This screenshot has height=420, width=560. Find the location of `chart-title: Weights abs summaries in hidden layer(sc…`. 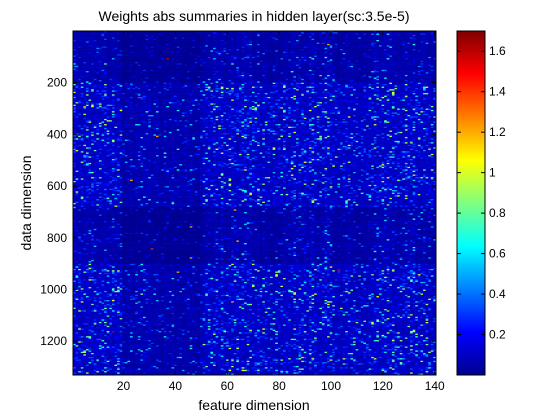

chart-title: Weights abs summaries in hidden layer(sc… is located at coordinates (254, 16).